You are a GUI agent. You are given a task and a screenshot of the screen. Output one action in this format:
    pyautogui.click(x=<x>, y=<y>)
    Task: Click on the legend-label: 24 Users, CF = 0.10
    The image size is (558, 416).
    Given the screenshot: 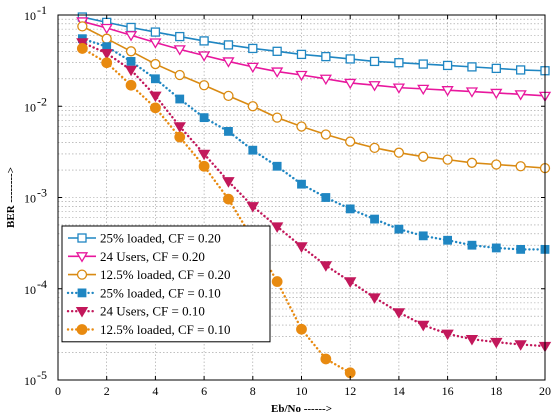 What is the action you would take?
    pyautogui.click(x=152, y=311)
    